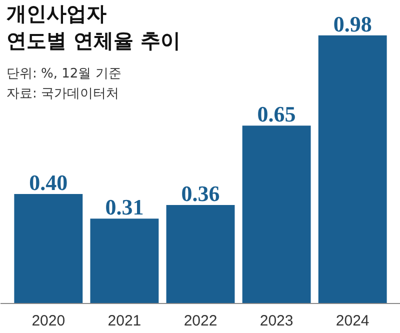 The width and height of the screenshot is (400, 333). I want to click on x-tick-label: 2023, so click(277, 321).